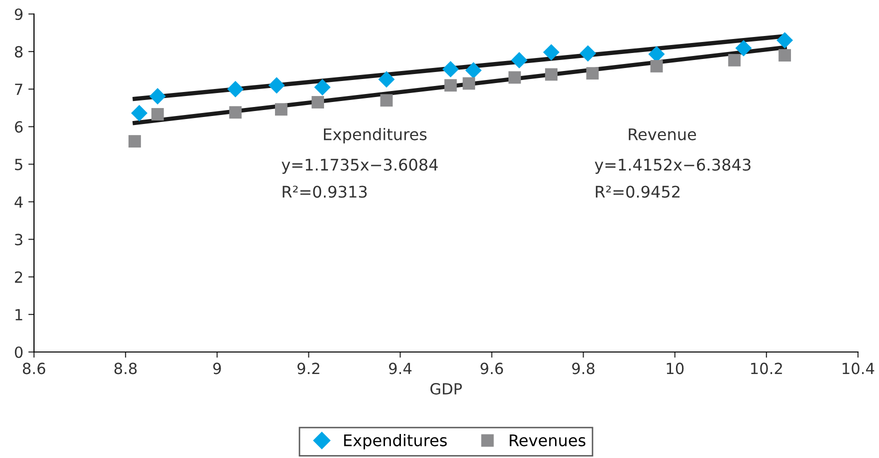 The image size is (879, 458). What do you see at coordinates (18, 89) in the screenshot?
I see `y-tick-label: 7` at bounding box center [18, 89].